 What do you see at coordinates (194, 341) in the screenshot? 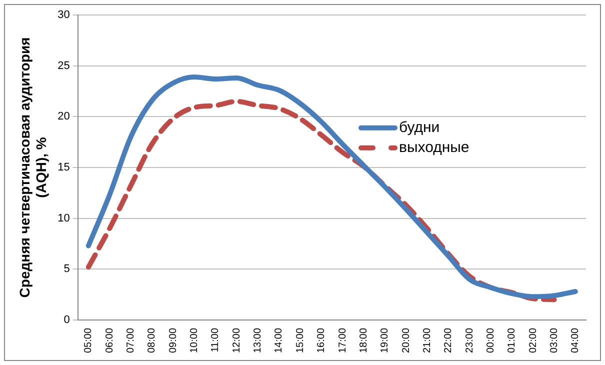
I see `x-tick-label: 10:00` at bounding box center [194, 341].